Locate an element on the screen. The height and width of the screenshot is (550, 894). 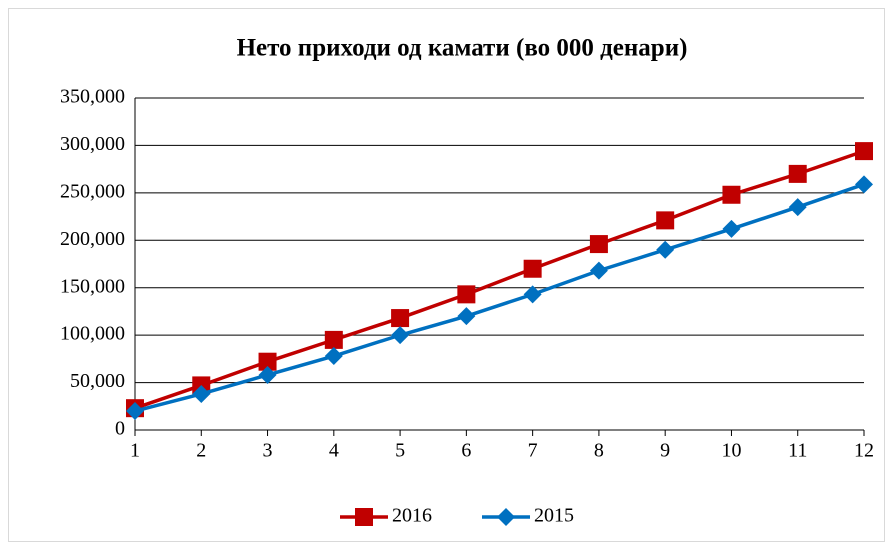
y-tick-label: 350,000 is located at coordinates (92, 97).